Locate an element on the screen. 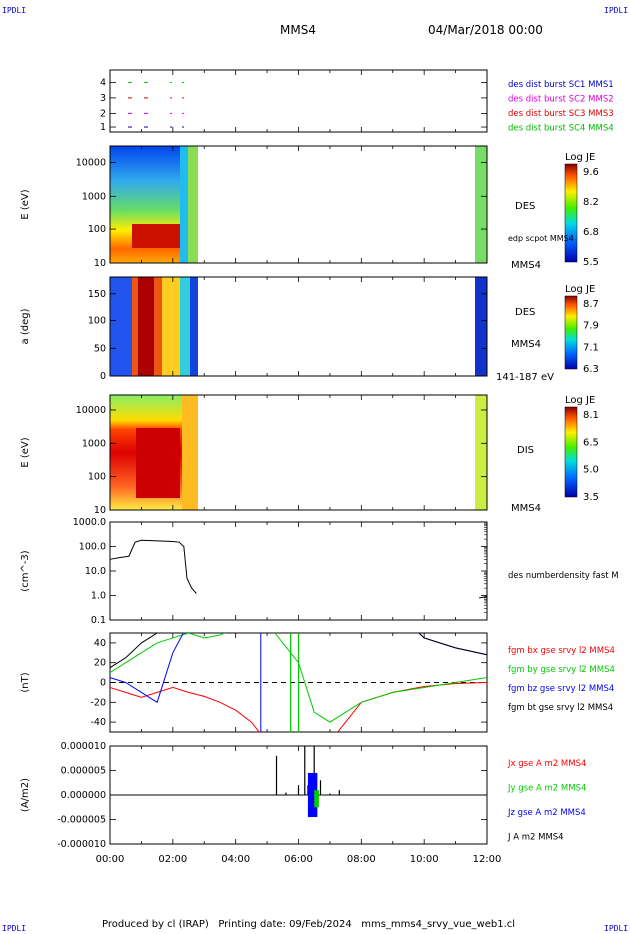  date-title: 04/Mar/2018 00:00 is located at coordinates (485, 30).